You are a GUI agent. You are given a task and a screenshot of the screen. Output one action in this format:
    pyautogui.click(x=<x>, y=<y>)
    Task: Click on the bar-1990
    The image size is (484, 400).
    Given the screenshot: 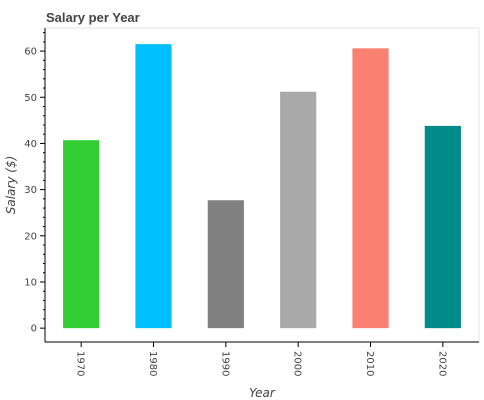 What is the action you would take?
    pyautogui.click(x=225, y=264)
    